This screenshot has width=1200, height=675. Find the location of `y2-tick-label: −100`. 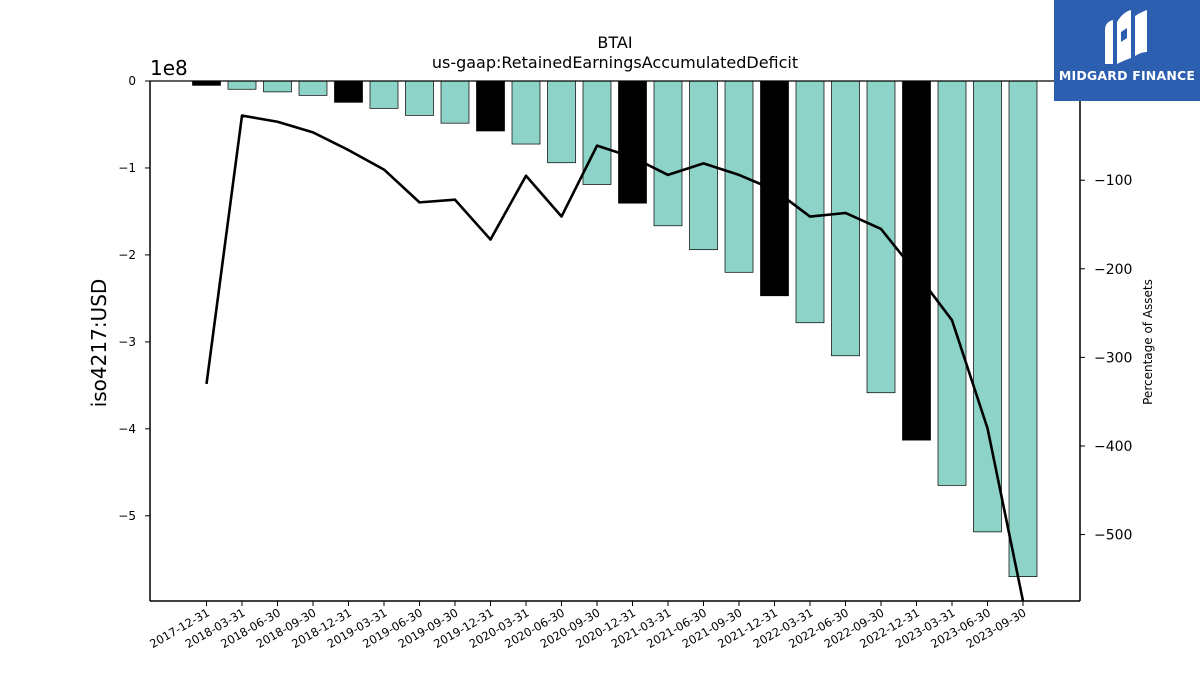

y2-tick-label: −100 is located at coordinates (1113, 181).